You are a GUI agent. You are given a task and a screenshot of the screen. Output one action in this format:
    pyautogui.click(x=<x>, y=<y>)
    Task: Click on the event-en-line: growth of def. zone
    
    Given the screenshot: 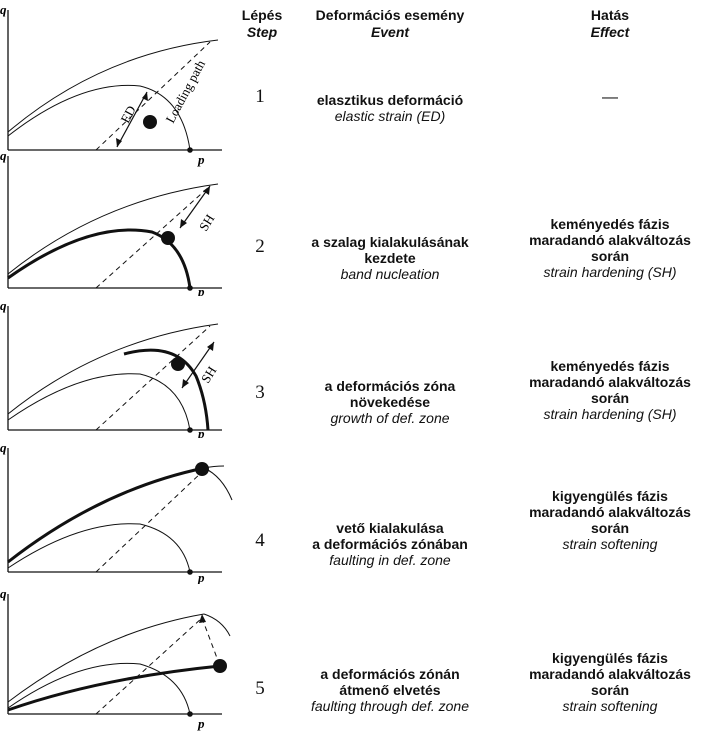 What is the action you would take?
    pyautogui.click(x=390, y=418)
    